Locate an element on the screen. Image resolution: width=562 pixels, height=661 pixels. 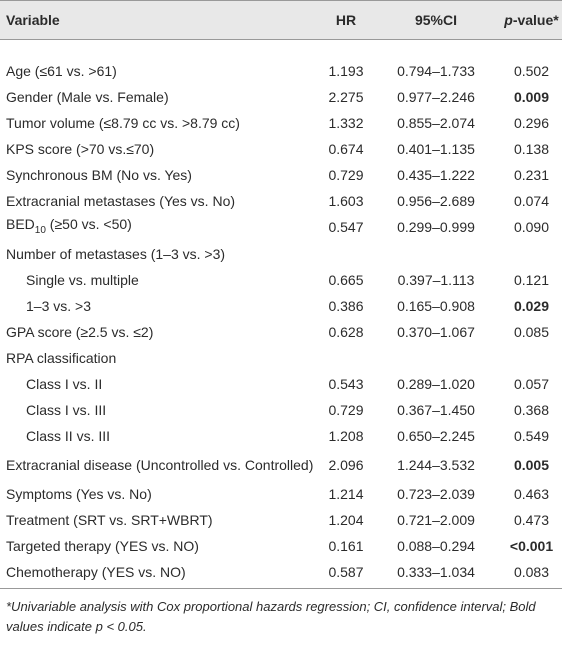
p-value-cell: 0.029 is located at coordinates (531, 305).